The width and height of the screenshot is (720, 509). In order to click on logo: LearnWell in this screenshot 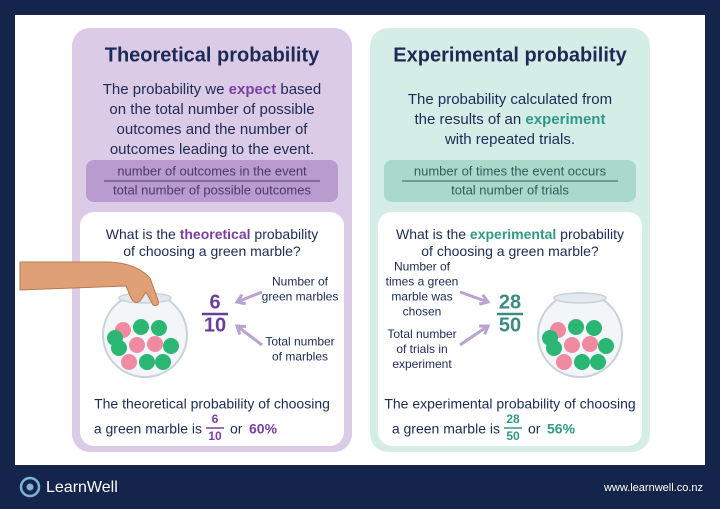, I will do `click(68, 487)`.